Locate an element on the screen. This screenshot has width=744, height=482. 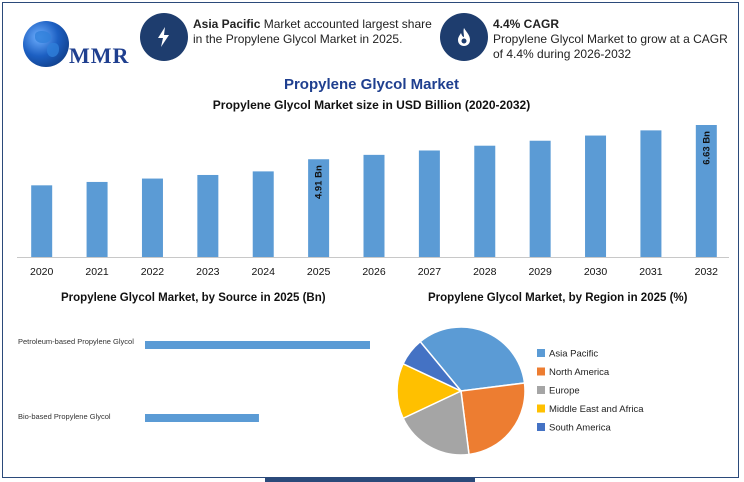
legend-label-2: Europe is located at coordinates (564, 391).